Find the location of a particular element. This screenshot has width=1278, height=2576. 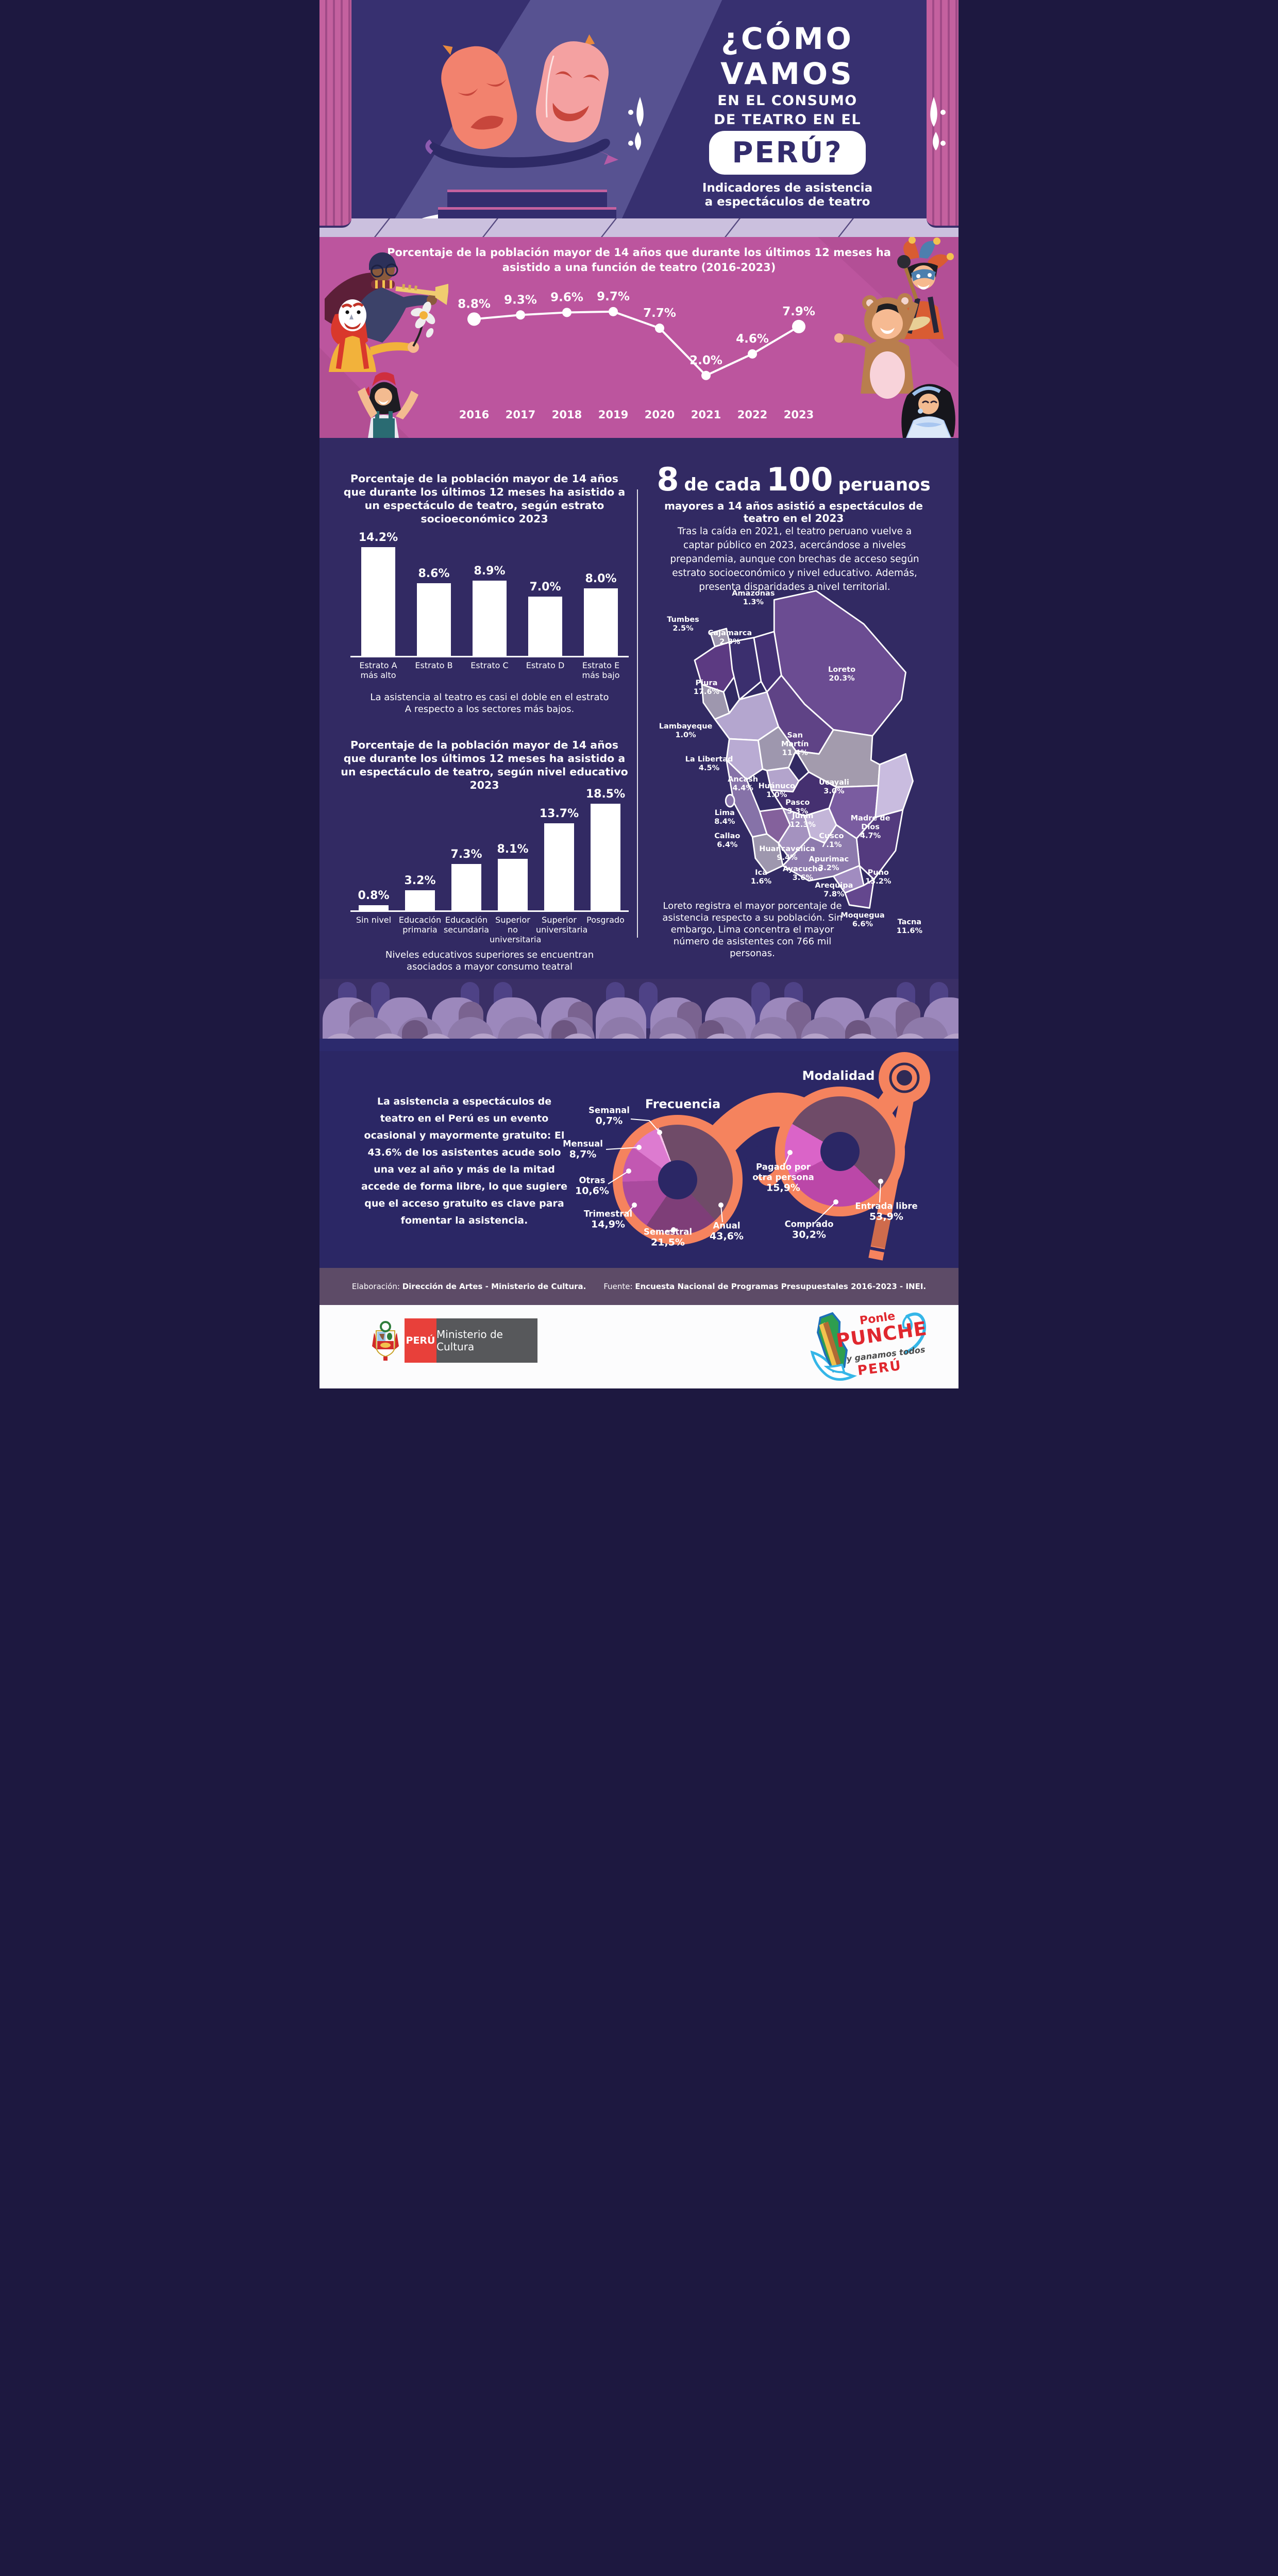

education-bar-chart: 0.8% 3.2% 7.3% 8.1% 13.7% 18.5% is located at coordinates (490, 850).